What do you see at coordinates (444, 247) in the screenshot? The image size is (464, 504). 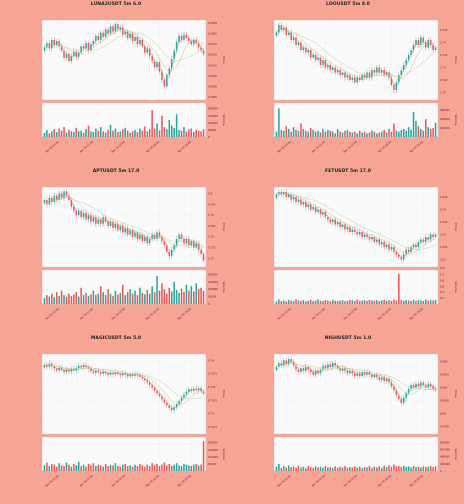 I see `y-tick-label: 2.025` at bounding box center [444, 247].